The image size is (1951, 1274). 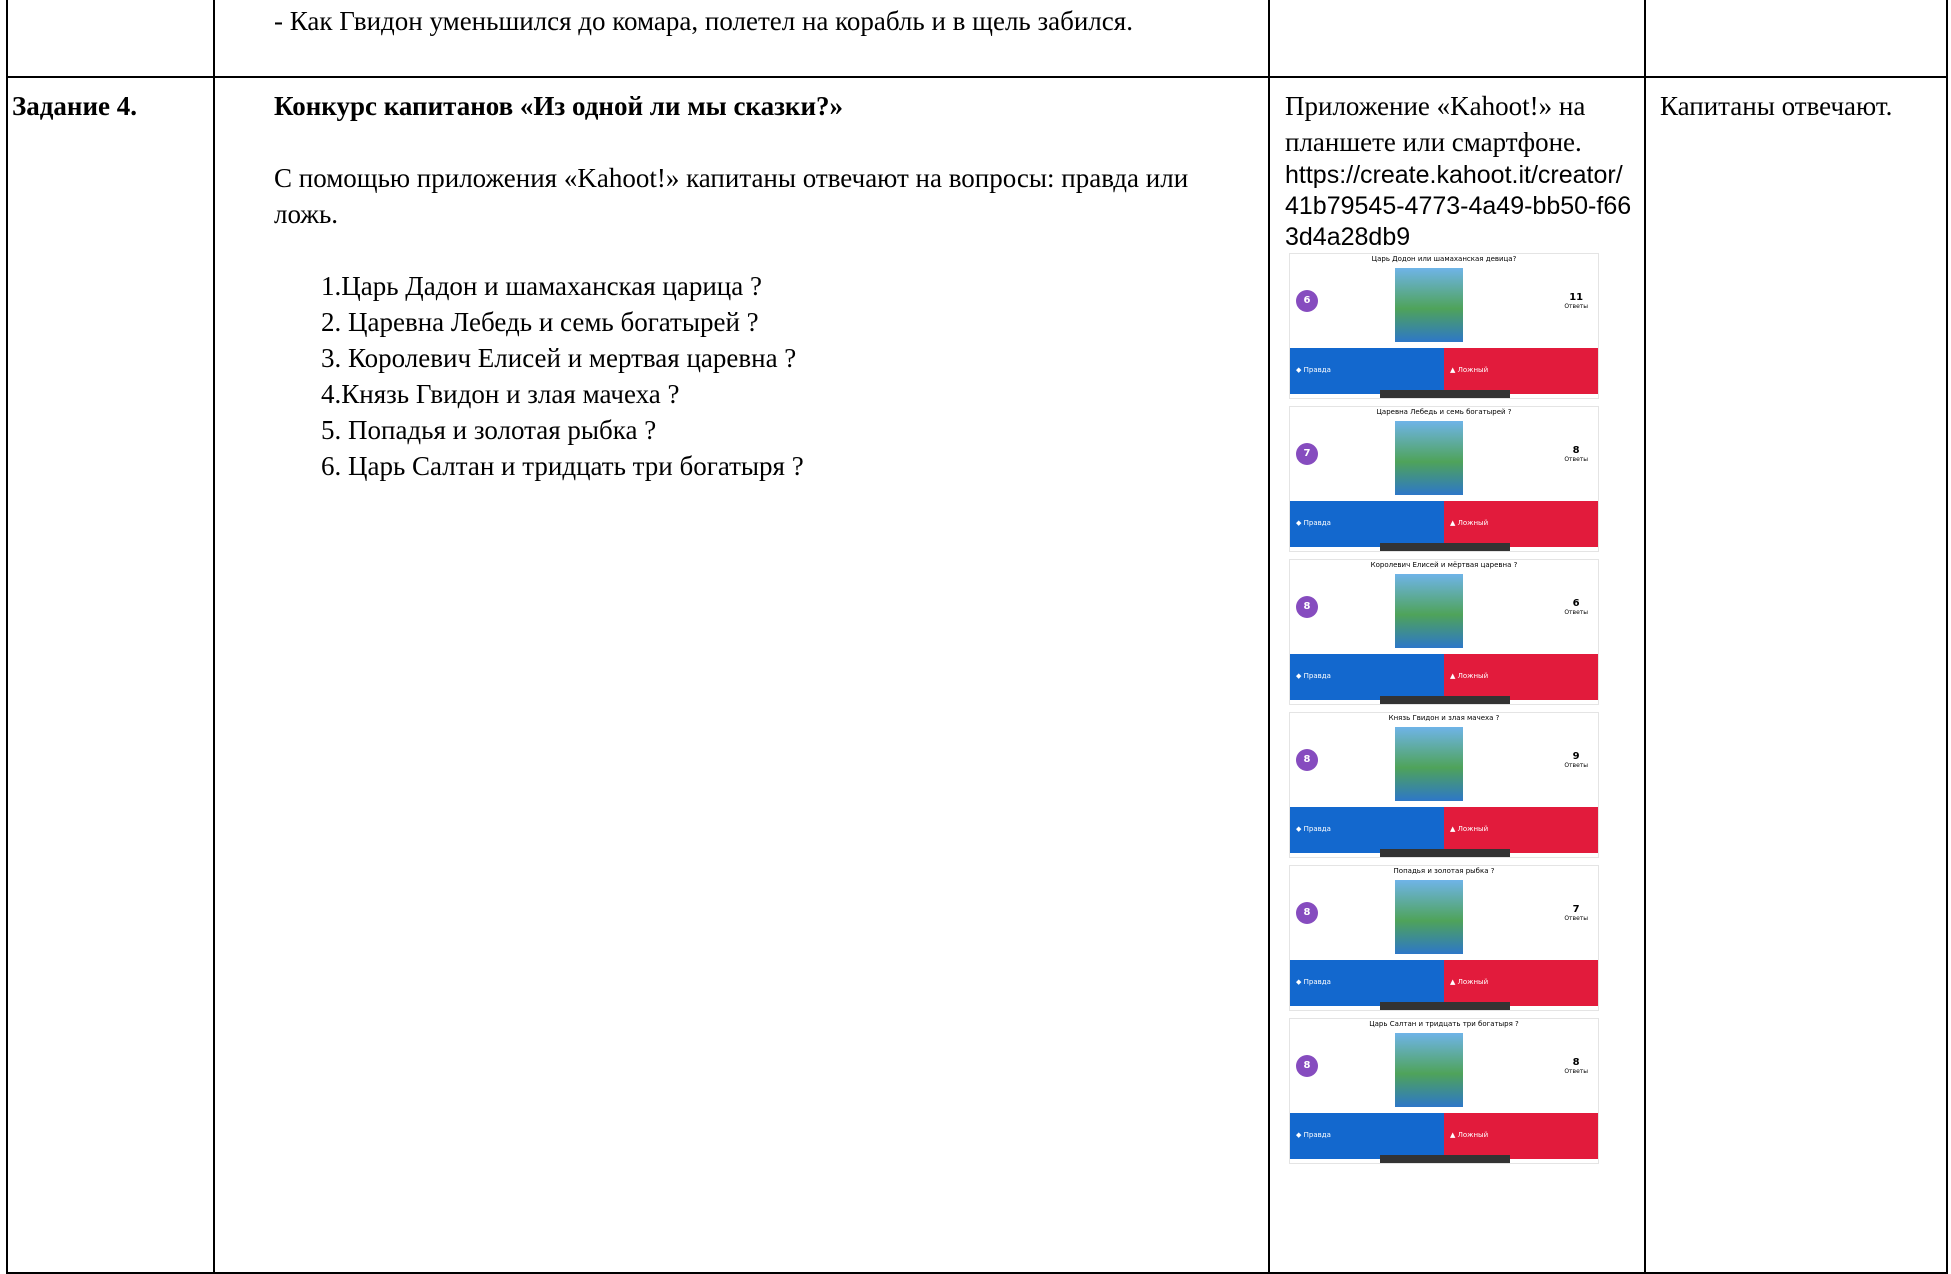 I want to click on list-item: 5. Попадья и золотая рыбка ?, so click(x=489, y=430).